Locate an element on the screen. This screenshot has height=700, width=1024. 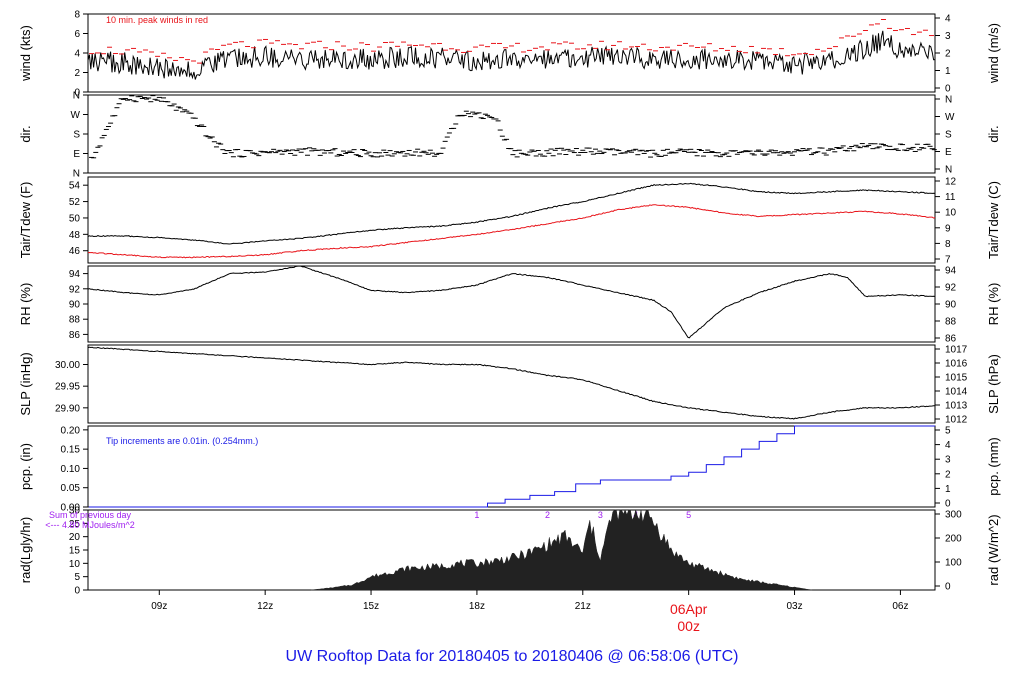
y-right-tick-label: 5 is located at coordinates (948, 431).